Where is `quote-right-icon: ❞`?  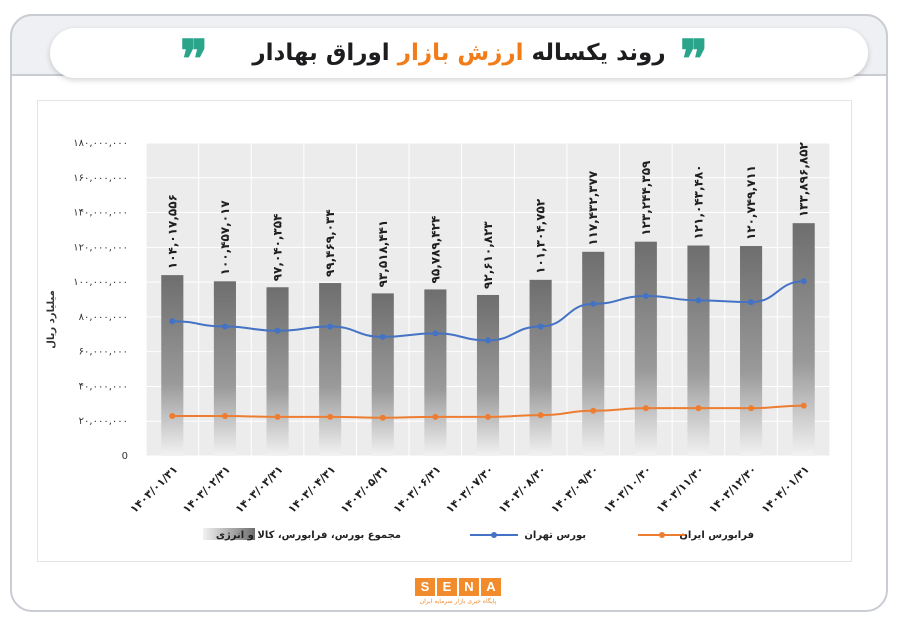 quote-right-icon: ❞ is located at coordinates (694, 59).